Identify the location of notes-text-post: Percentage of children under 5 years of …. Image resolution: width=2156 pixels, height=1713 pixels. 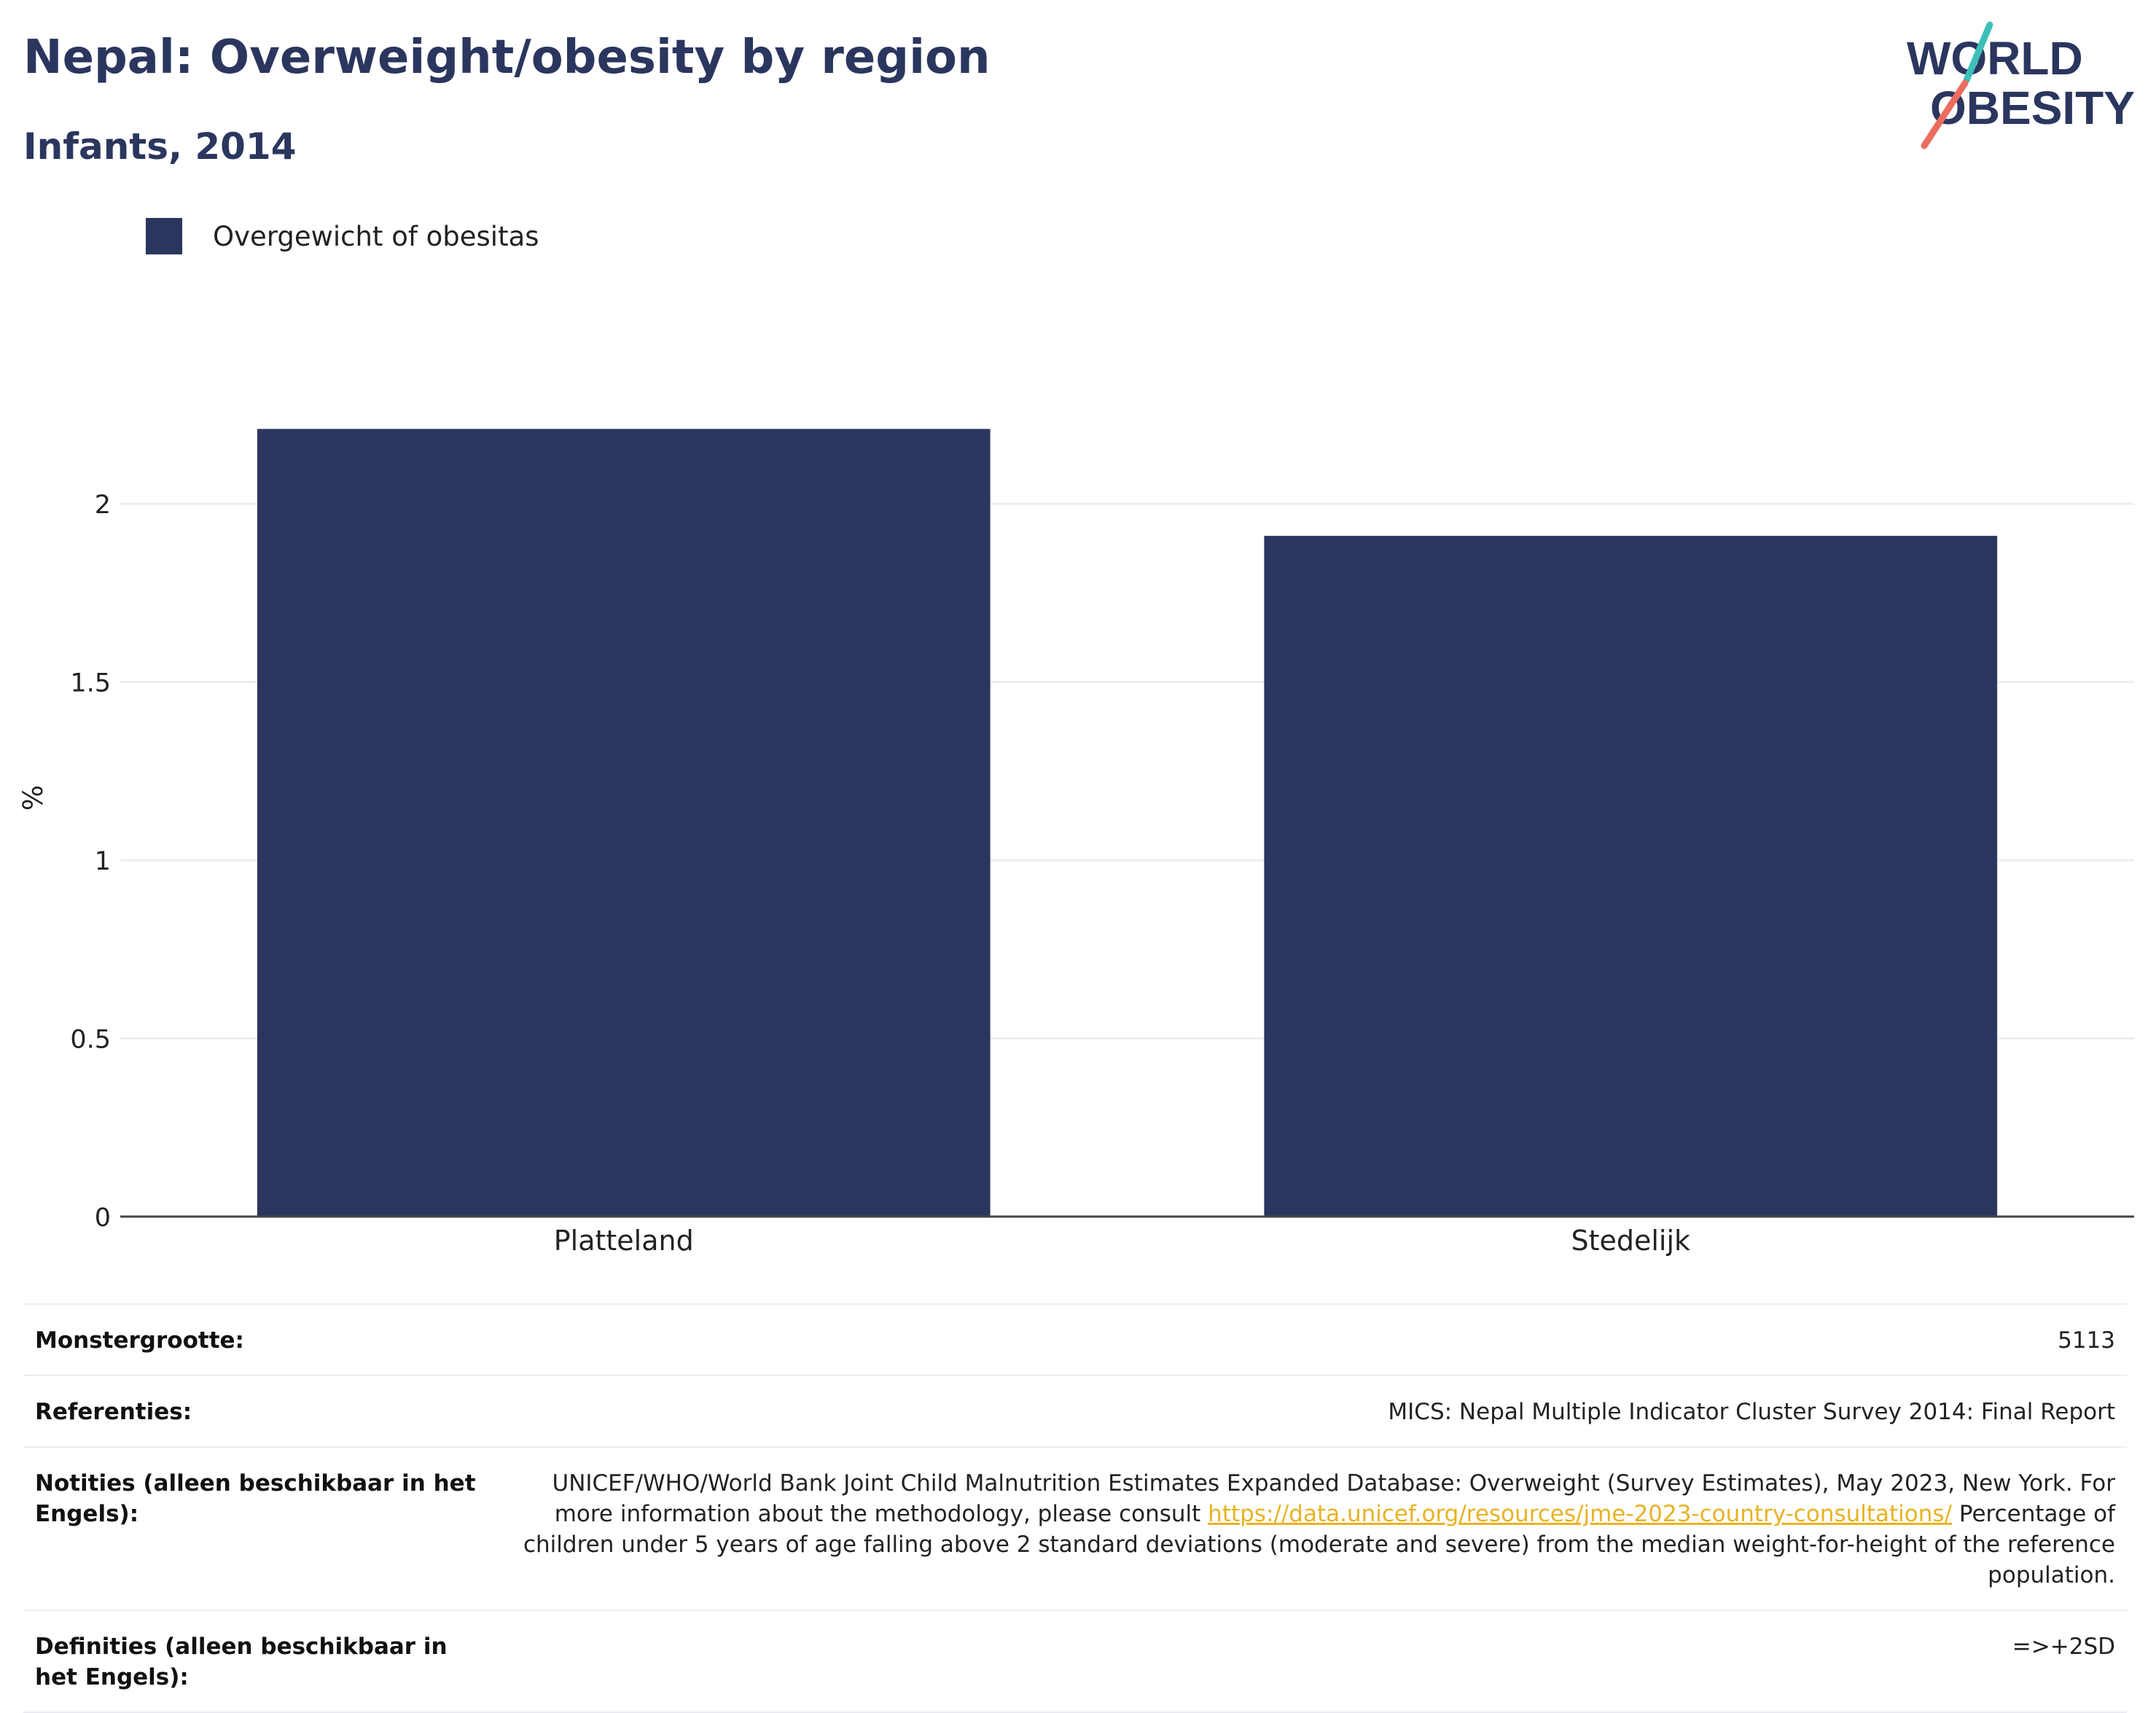
(1319, 1544).